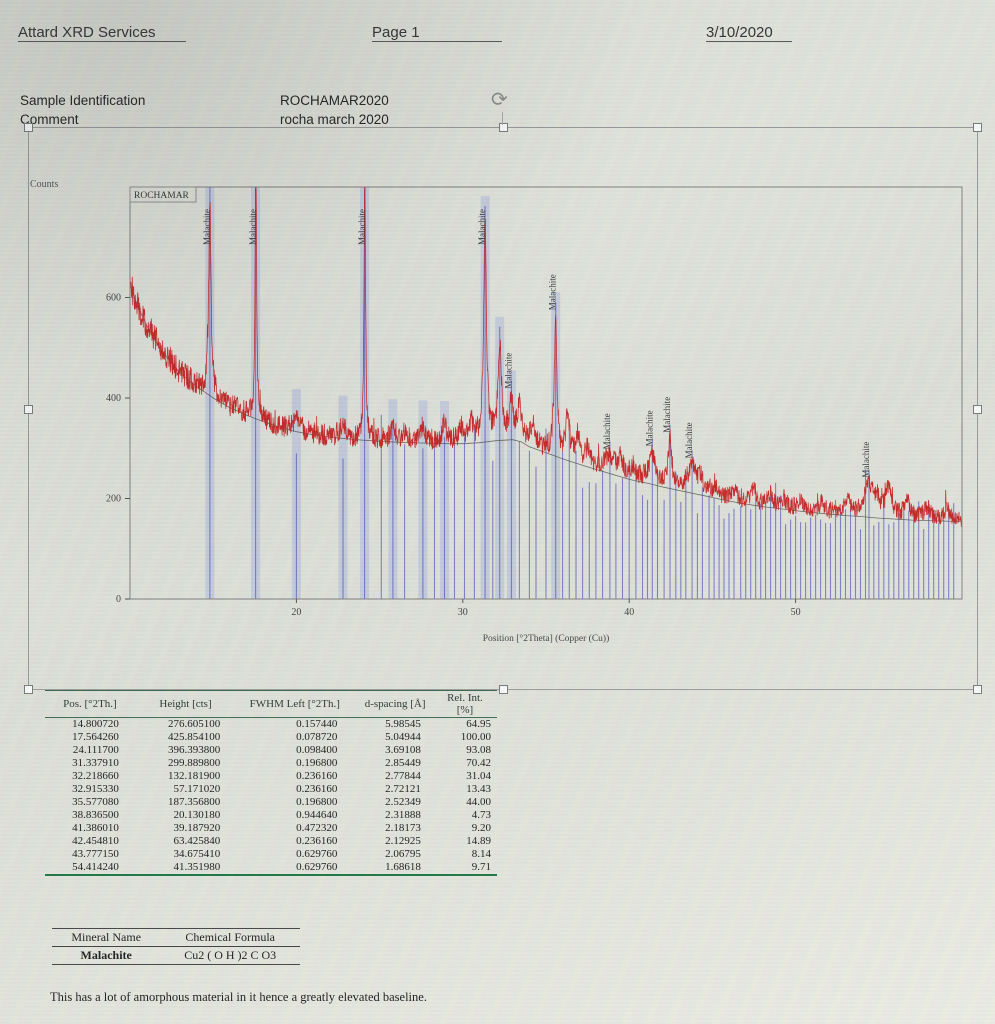 This screenshot has height=1024, width=995. What do you see at coordinates (95, 750) in the screenshot?
I see `table-cell: 24.111700` at bounding box center [95, 750].